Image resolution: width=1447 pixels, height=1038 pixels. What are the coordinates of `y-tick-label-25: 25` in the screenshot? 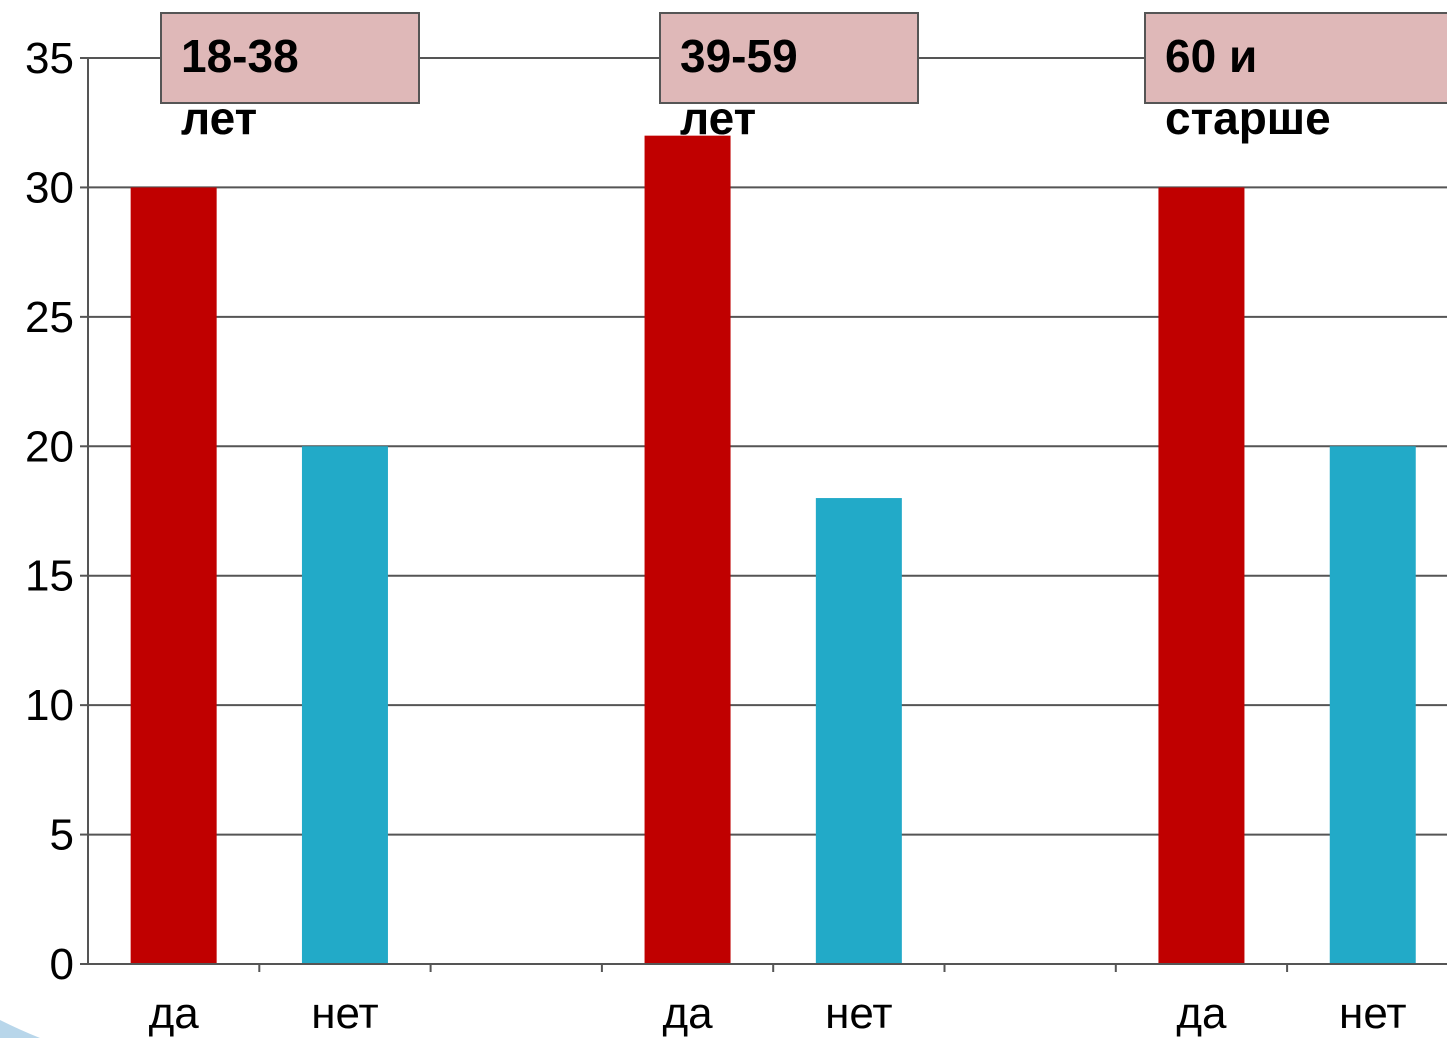 It's located at (49, 317).